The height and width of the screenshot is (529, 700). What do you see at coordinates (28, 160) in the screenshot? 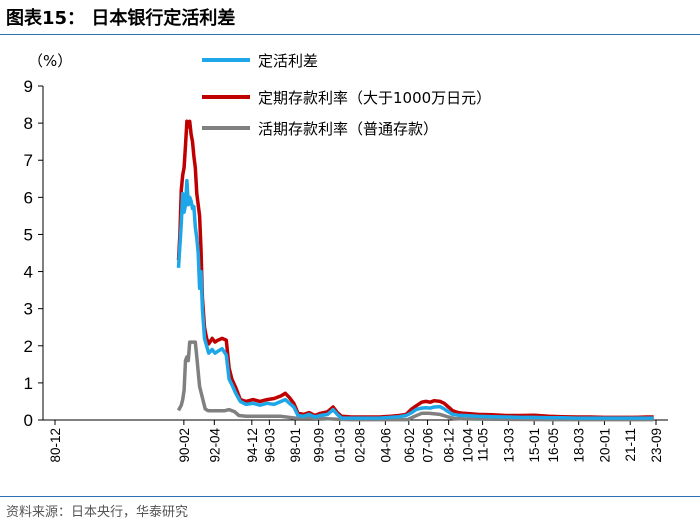
I see `y-tick-label: 7` at bounding box center [28, 160].